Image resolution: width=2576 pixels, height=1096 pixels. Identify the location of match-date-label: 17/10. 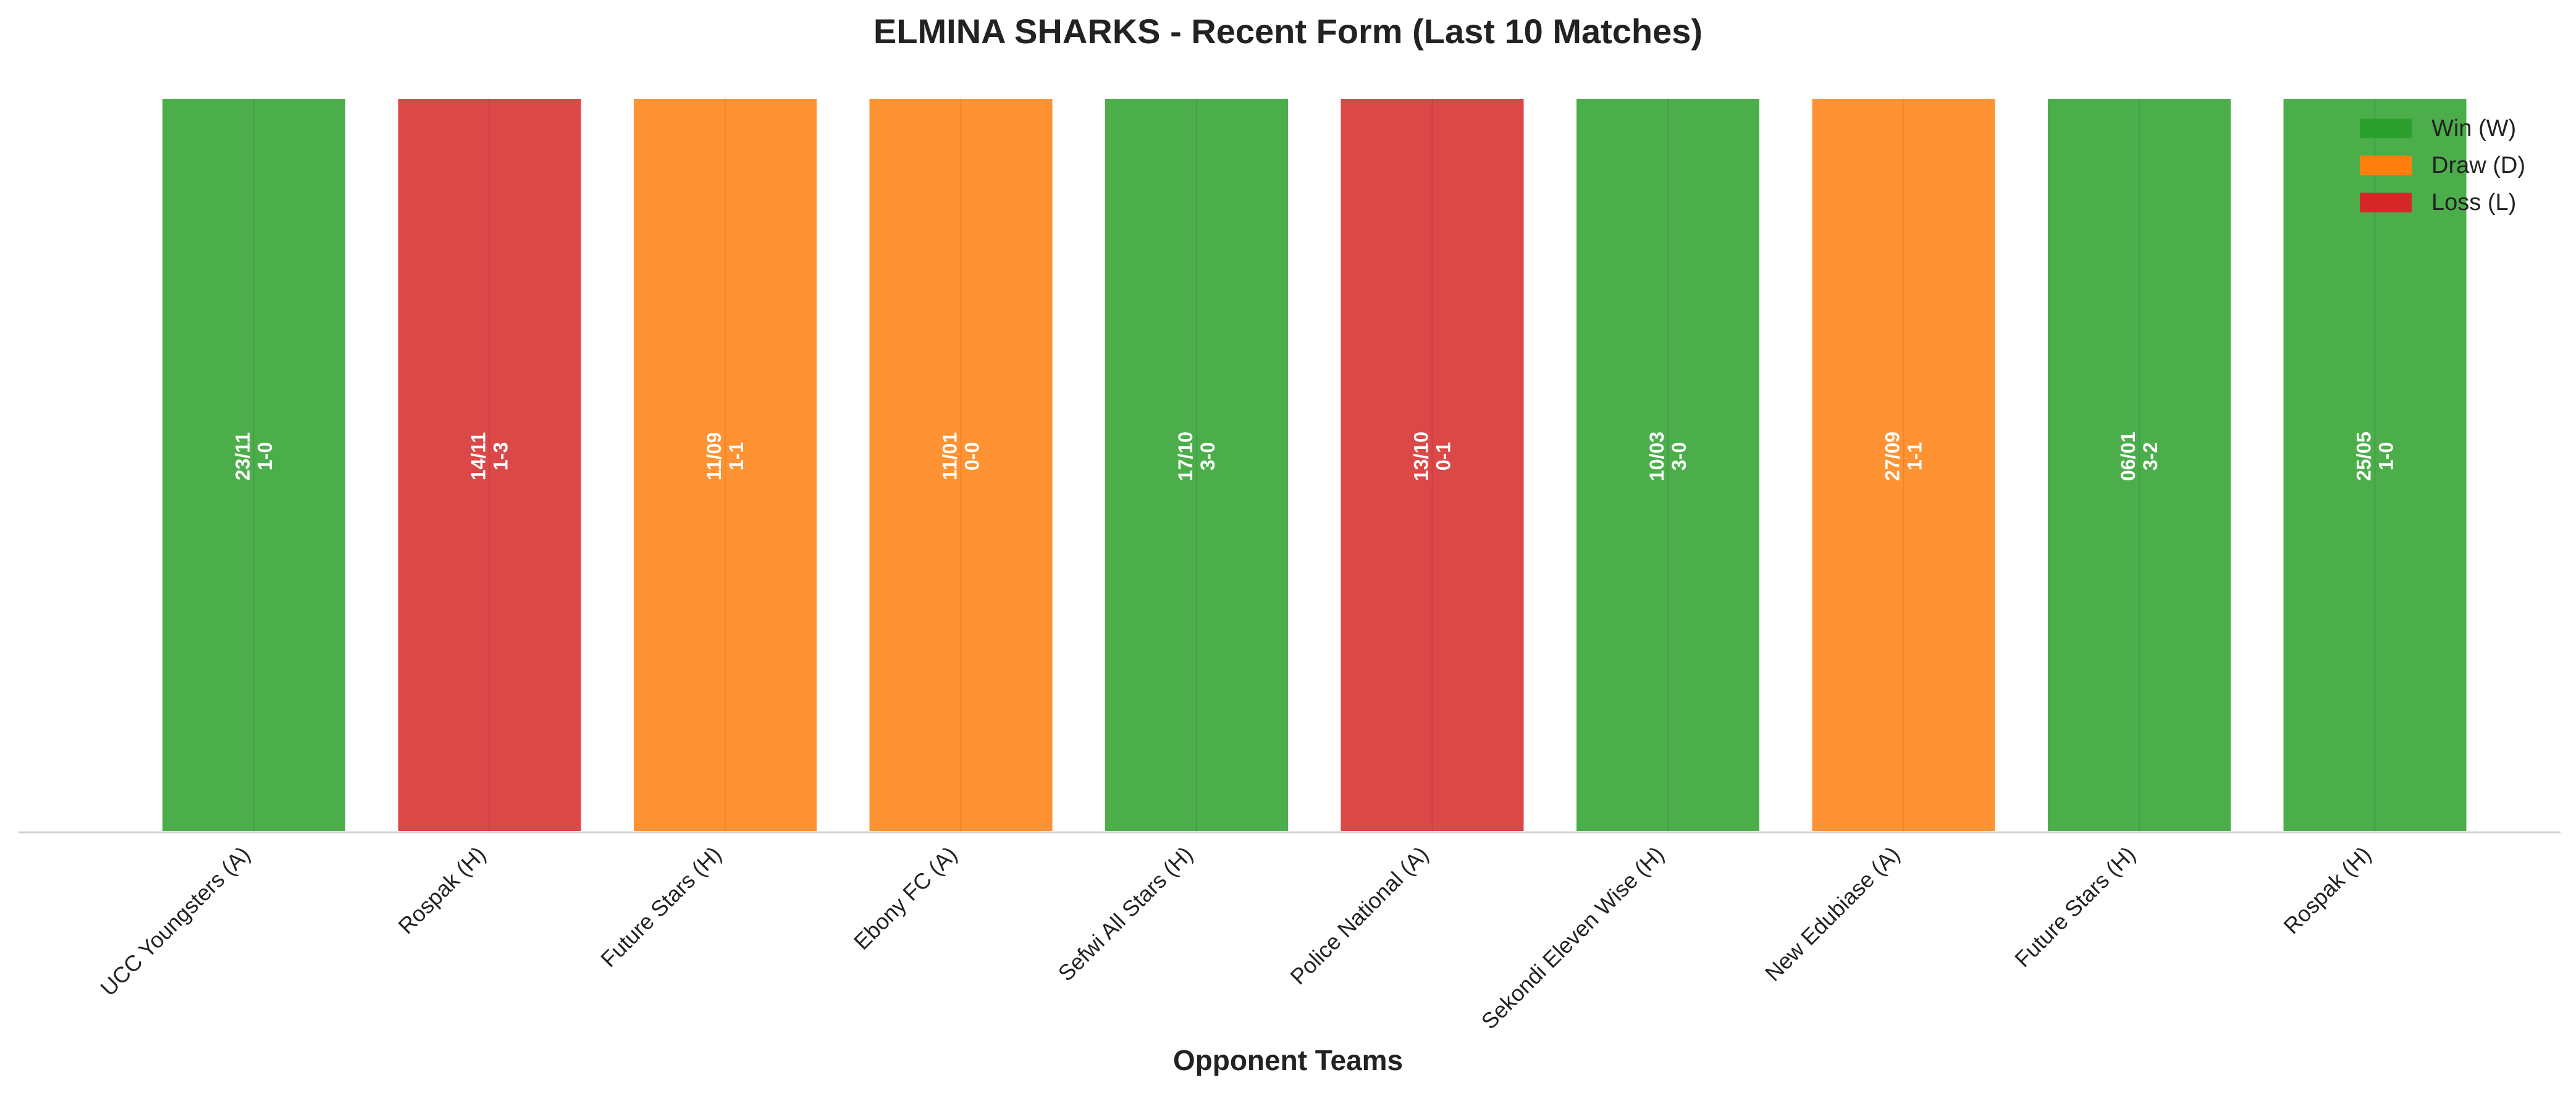
(1185, 456).